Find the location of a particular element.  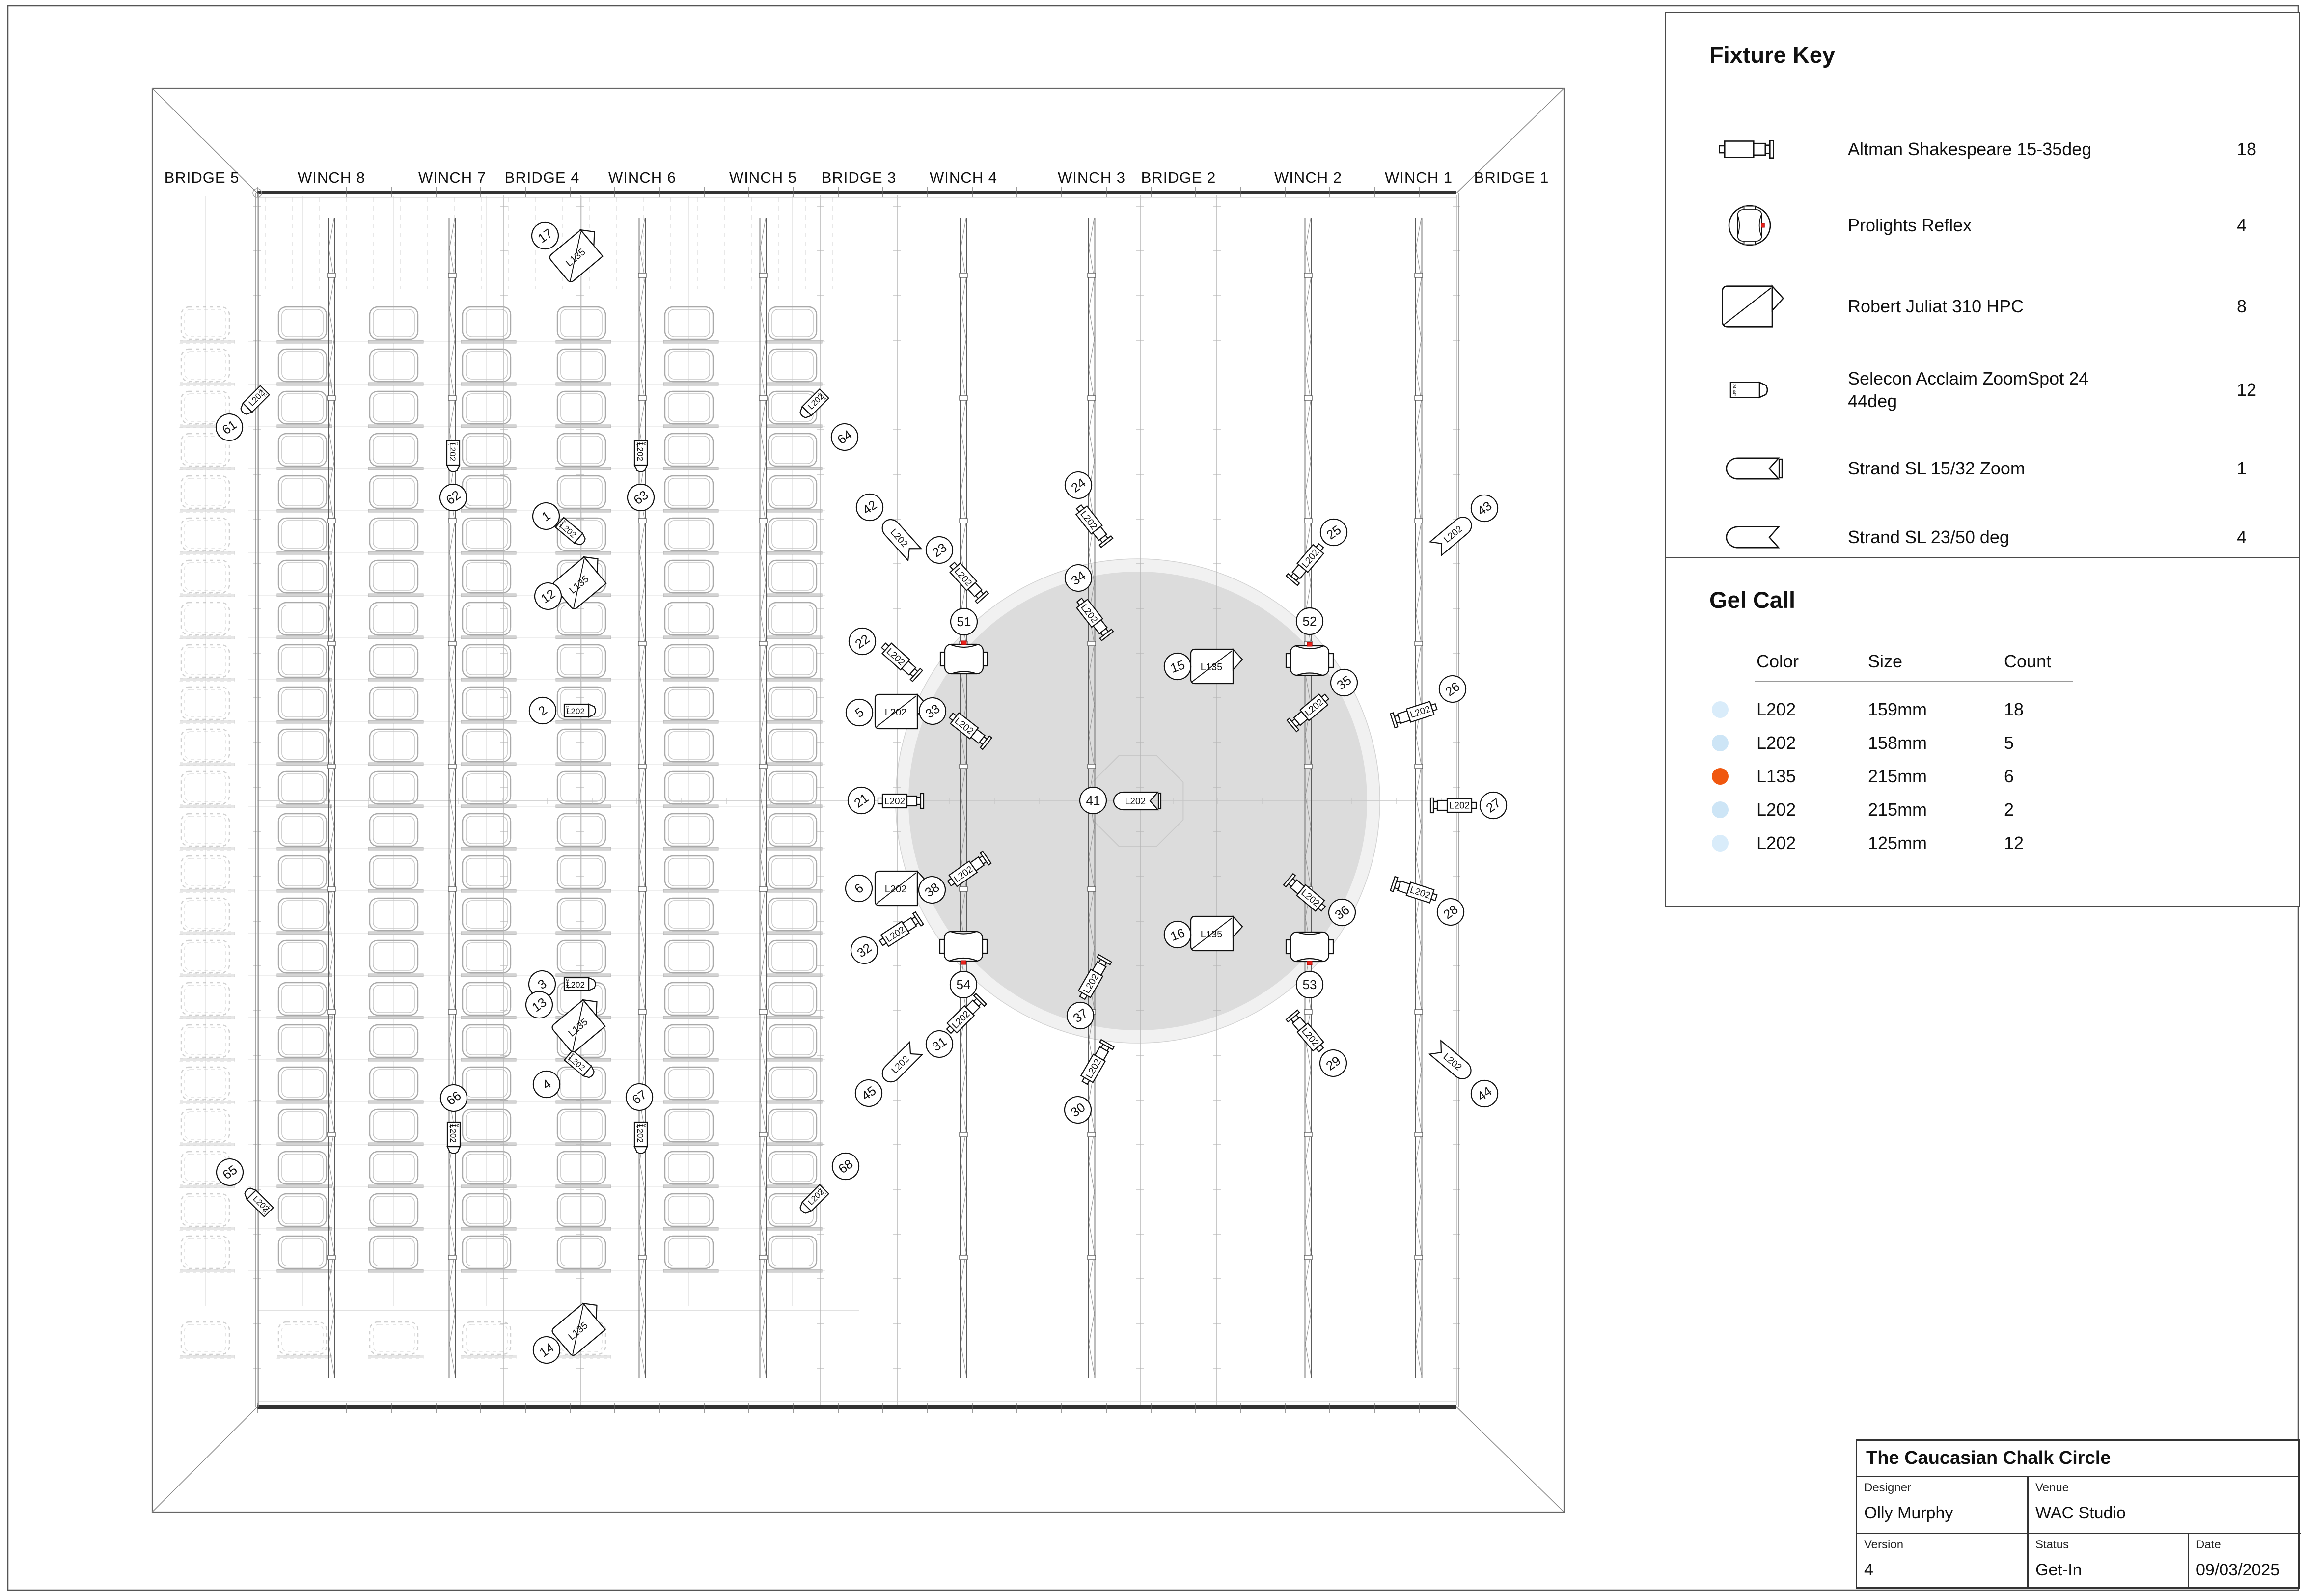

fixture-altman-unit-28: L202 is located at coordinates (1413, 890).